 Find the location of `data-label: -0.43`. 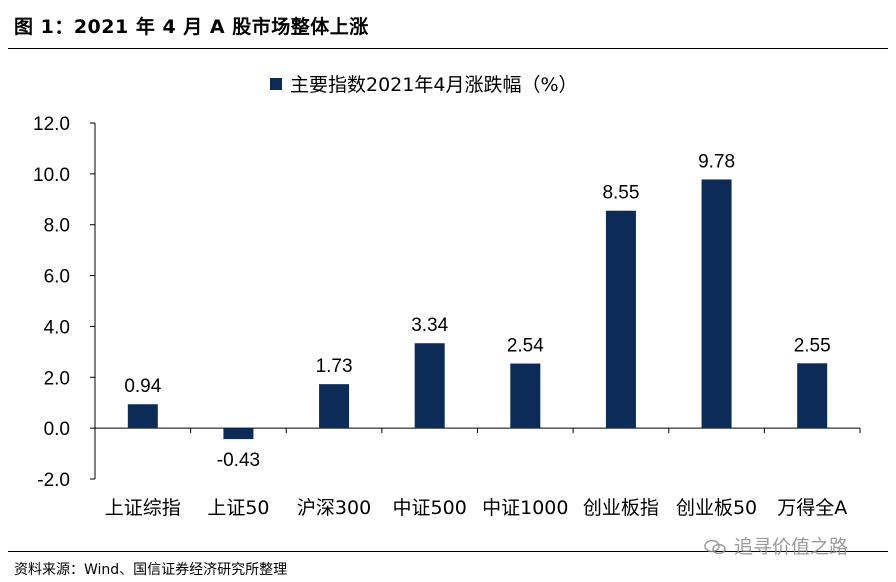

data-label: -0.43 is located at coordinates (238, 460).